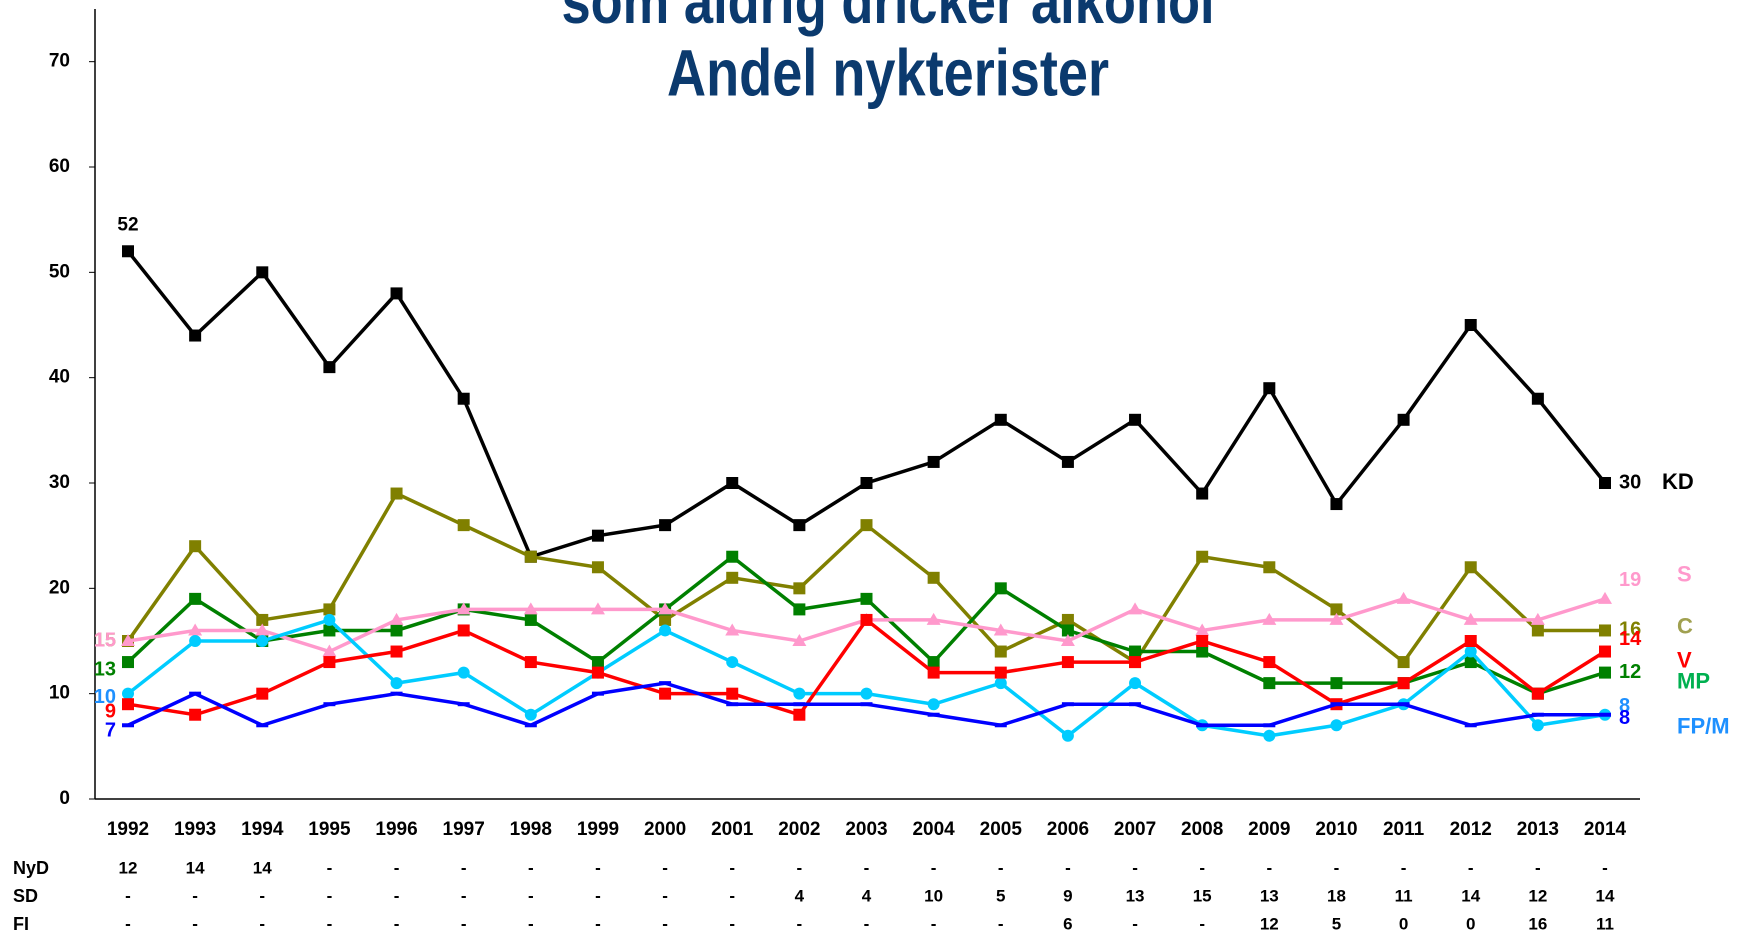 The image size is (1752, 942). Describe the element at coordinates (1624, 718) in the screenshot. I see `data-label: 8` at that location.